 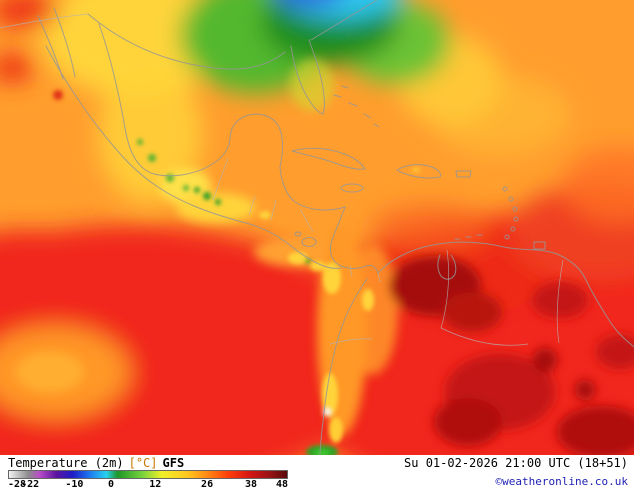 I want to click on legend-title: Temperature (2m), so click(x=66, y=463).